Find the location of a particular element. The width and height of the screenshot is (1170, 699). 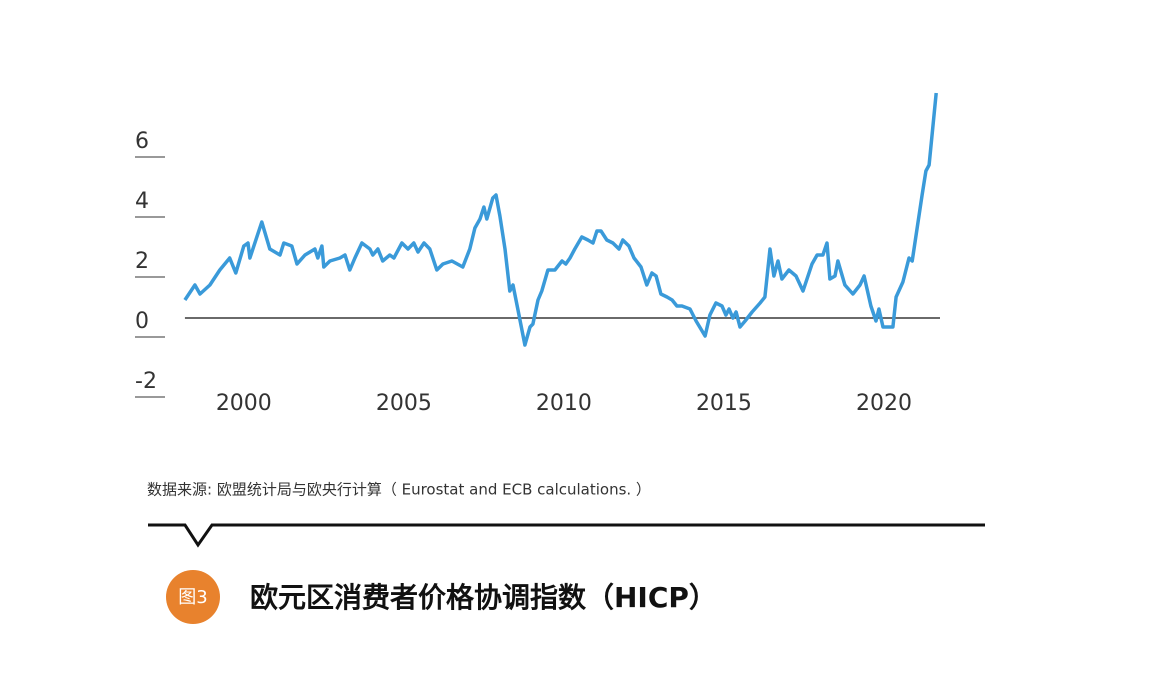

y-tick-label: -2 is located at coordinates (146, 381).